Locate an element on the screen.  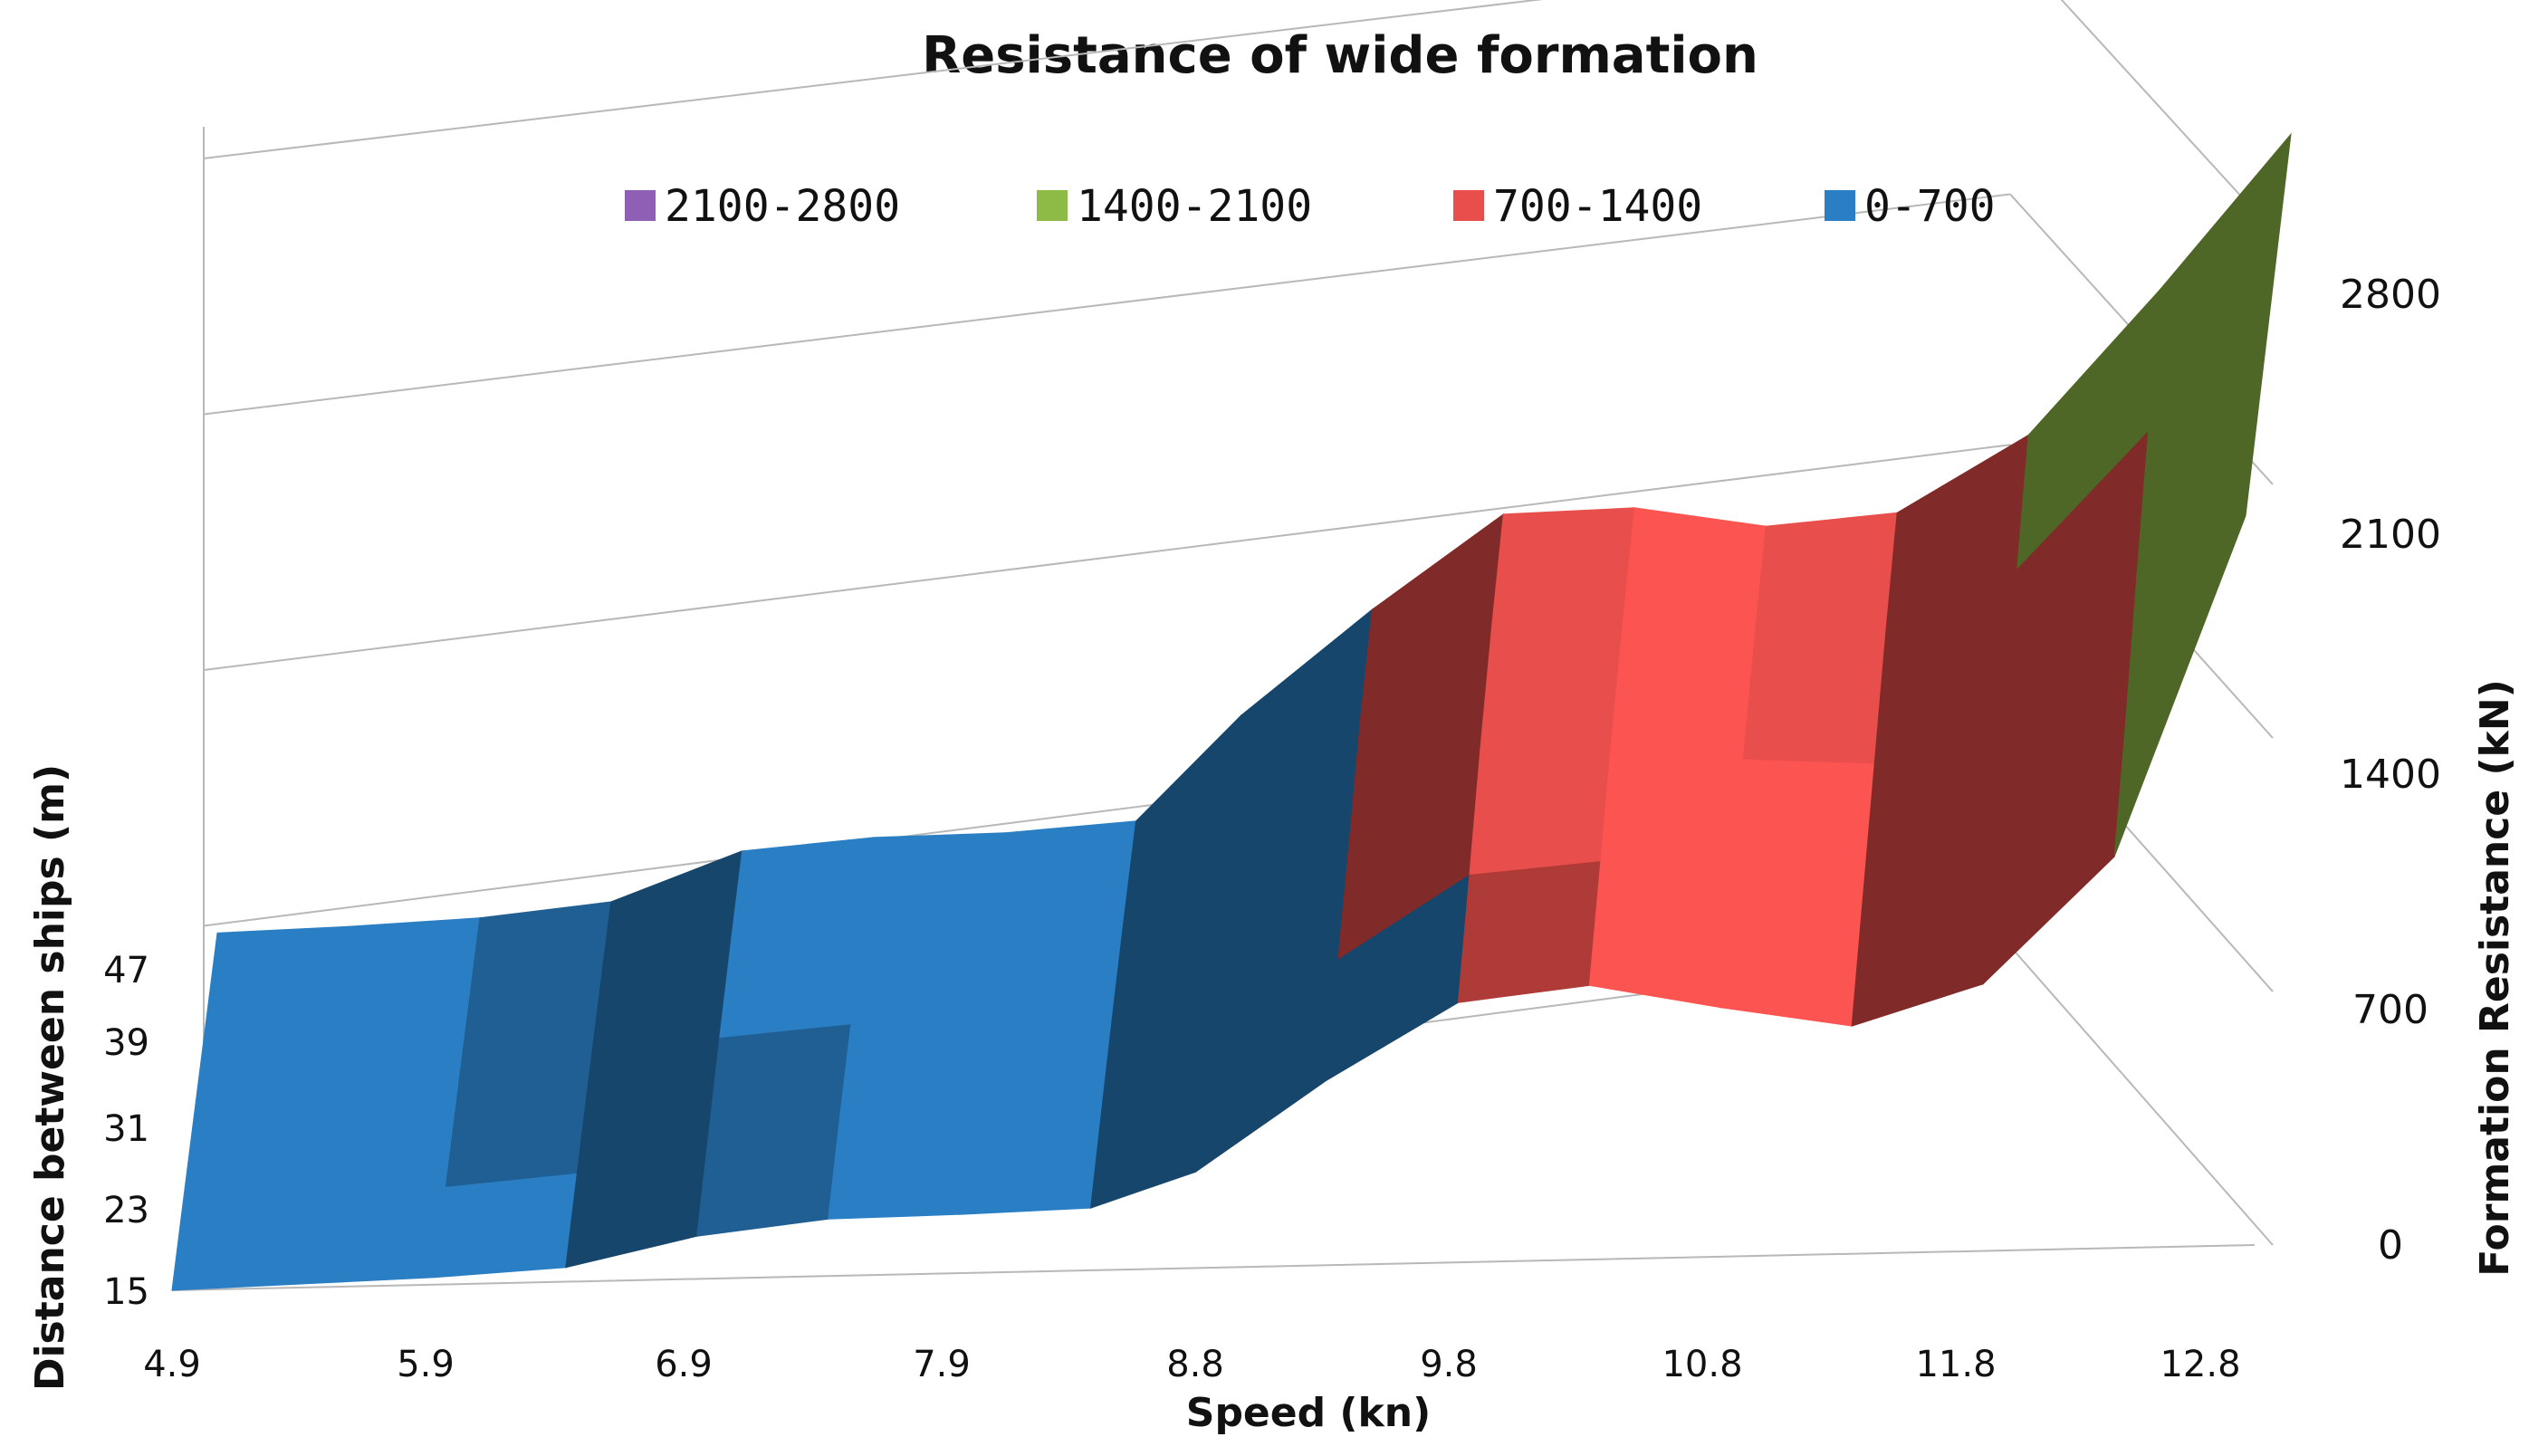
y-axis-title: Distance between ships (m) is located at coordinates (50, 1077).